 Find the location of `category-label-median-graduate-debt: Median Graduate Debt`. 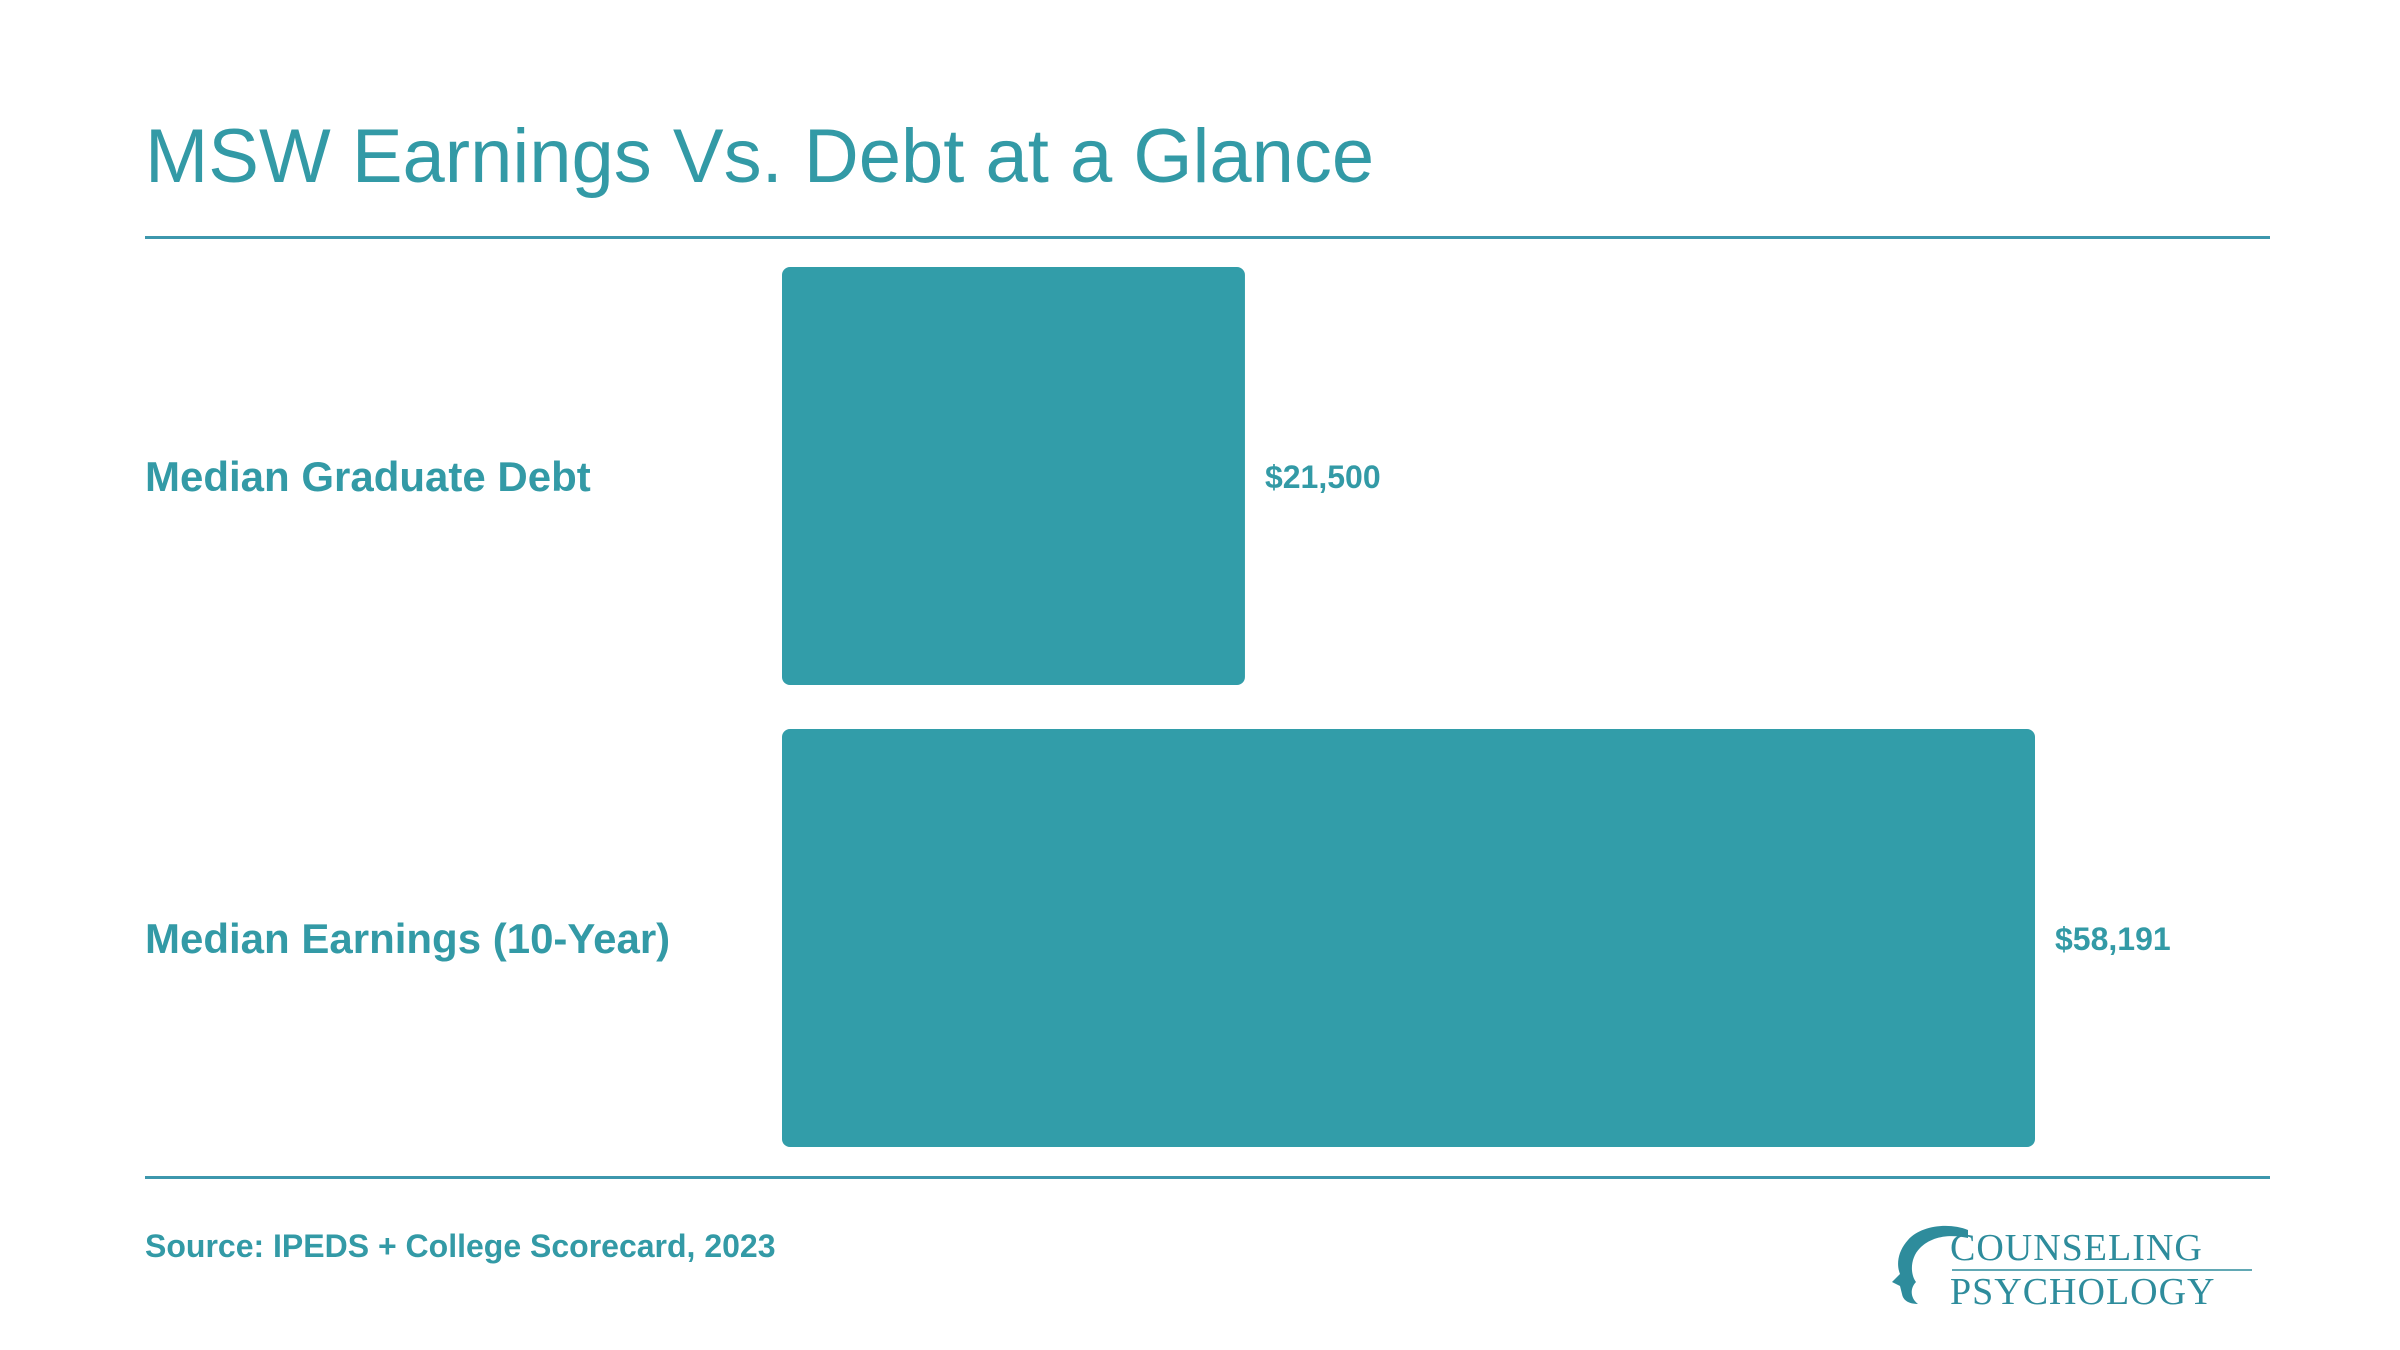

category-label-median-graduate-debt: Median Graduate Debt is located at coordinates (368, 476).